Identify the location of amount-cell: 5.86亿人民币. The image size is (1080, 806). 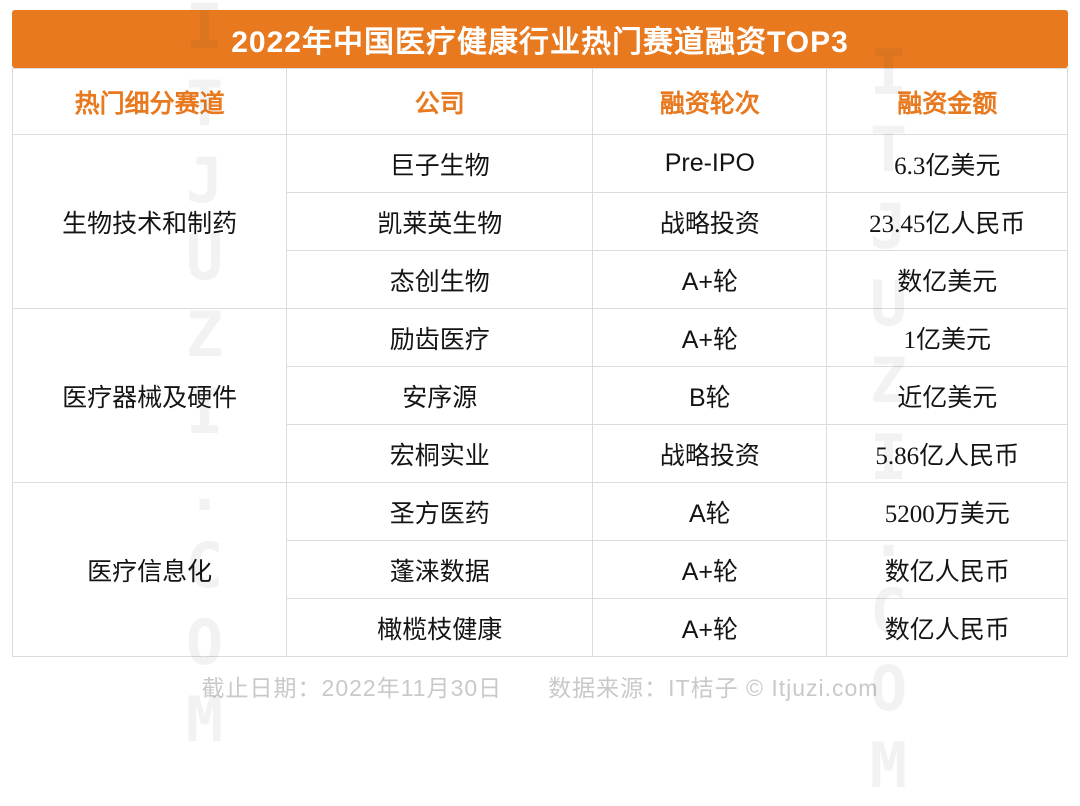
(947, 453).